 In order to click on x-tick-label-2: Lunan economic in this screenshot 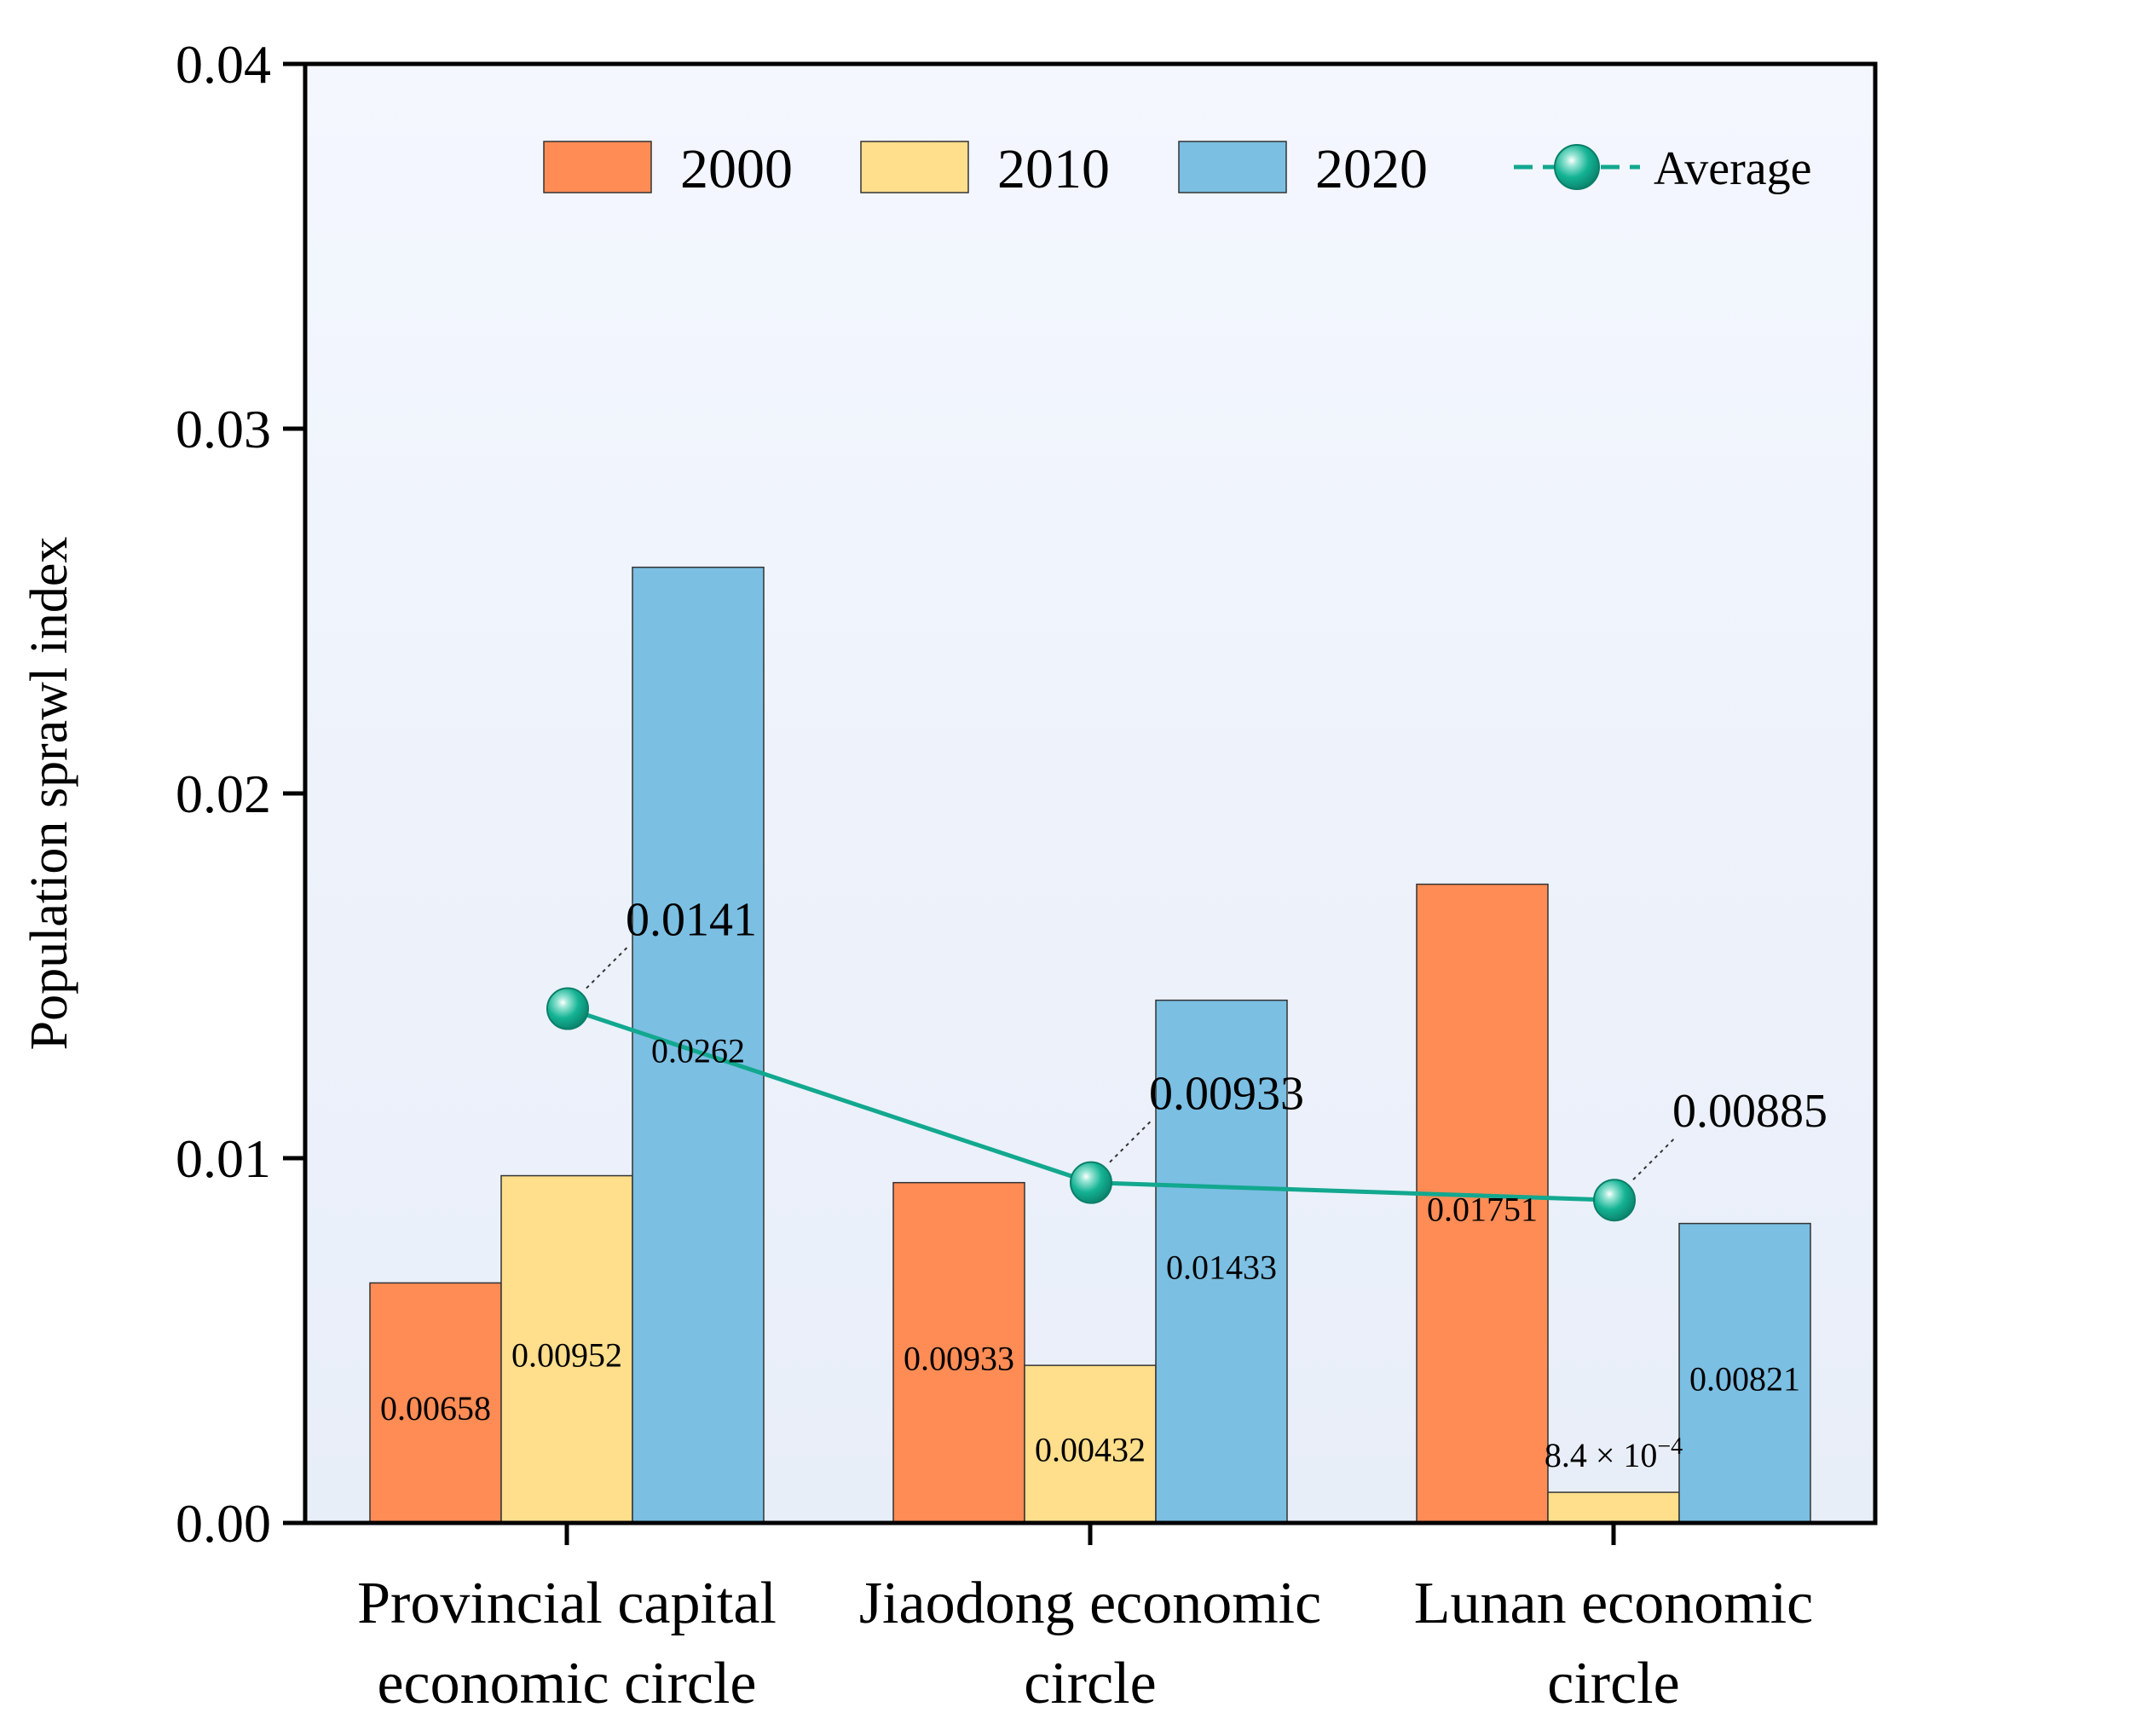, I will do `click(1613, 1603)`.